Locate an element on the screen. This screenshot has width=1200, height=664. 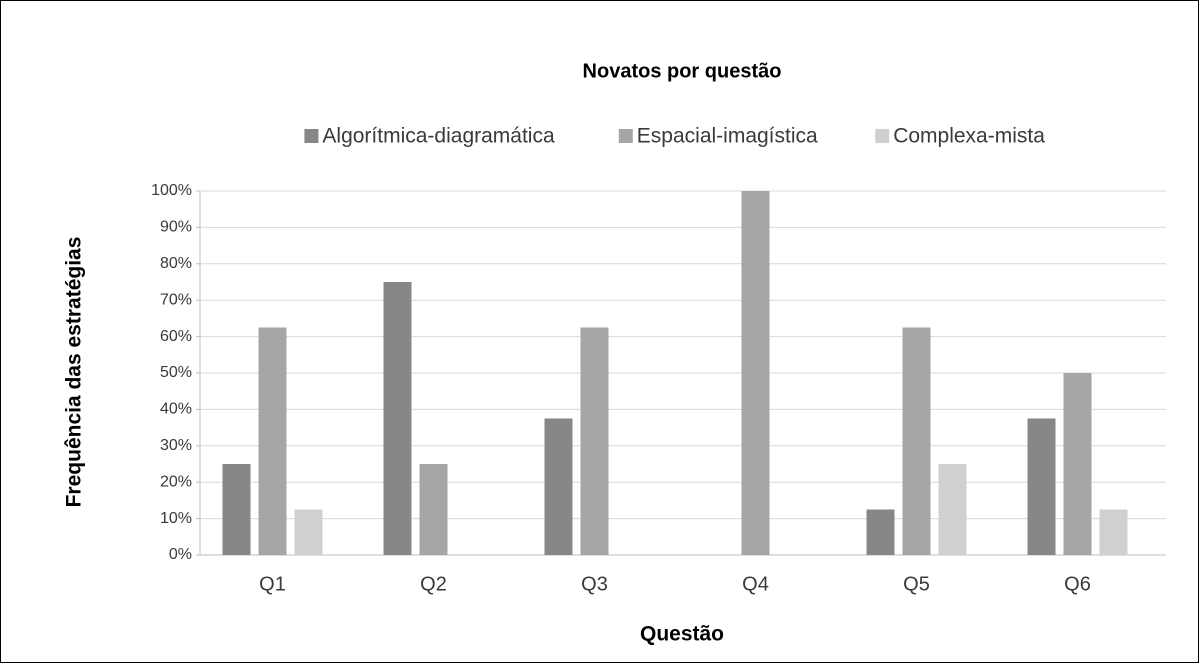
y-tick-label: 80% is located at coordinates (176, 263).